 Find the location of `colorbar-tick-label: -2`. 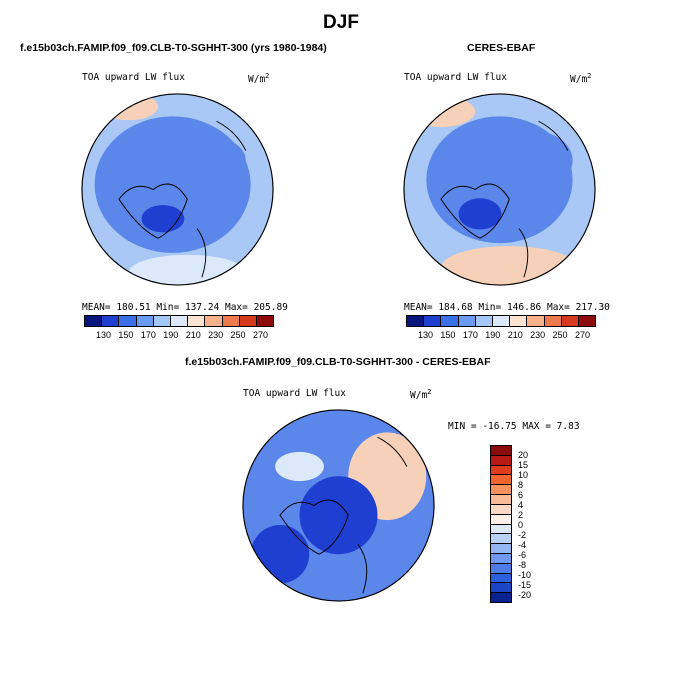

colorbar-tick-label: -2 is located at coordinates (522, 535).